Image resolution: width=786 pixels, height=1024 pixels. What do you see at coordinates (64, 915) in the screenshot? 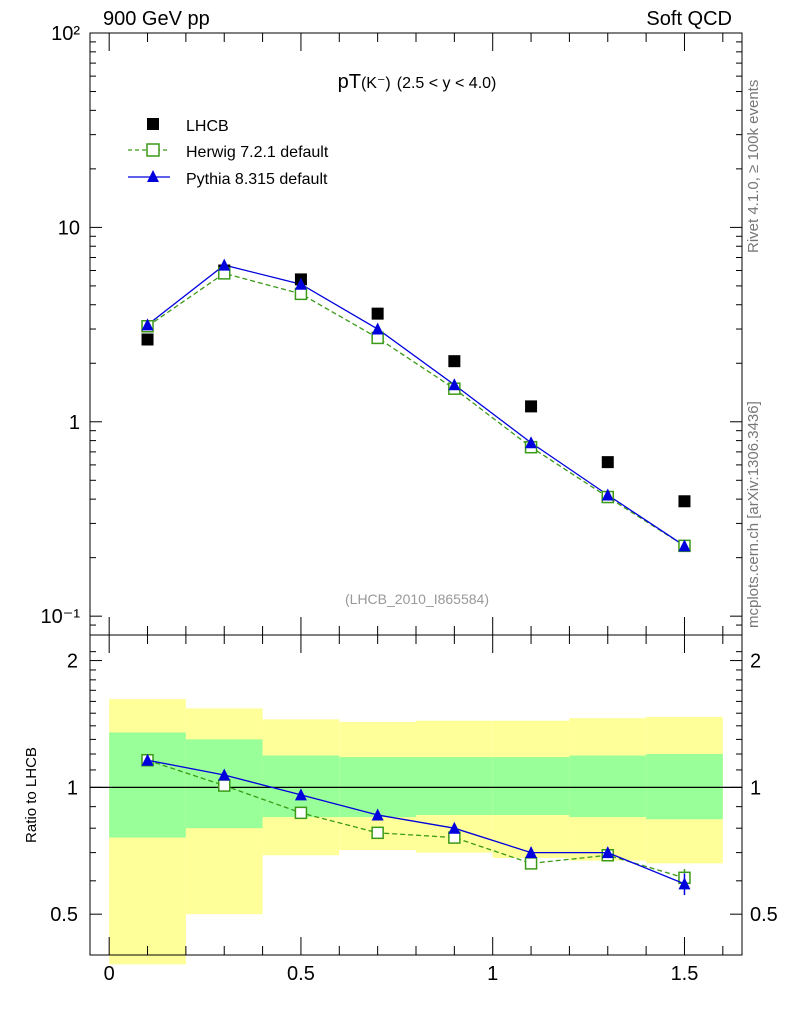
I see `ratio-ytick-label: 0.5` at bounding box center [64, 915].